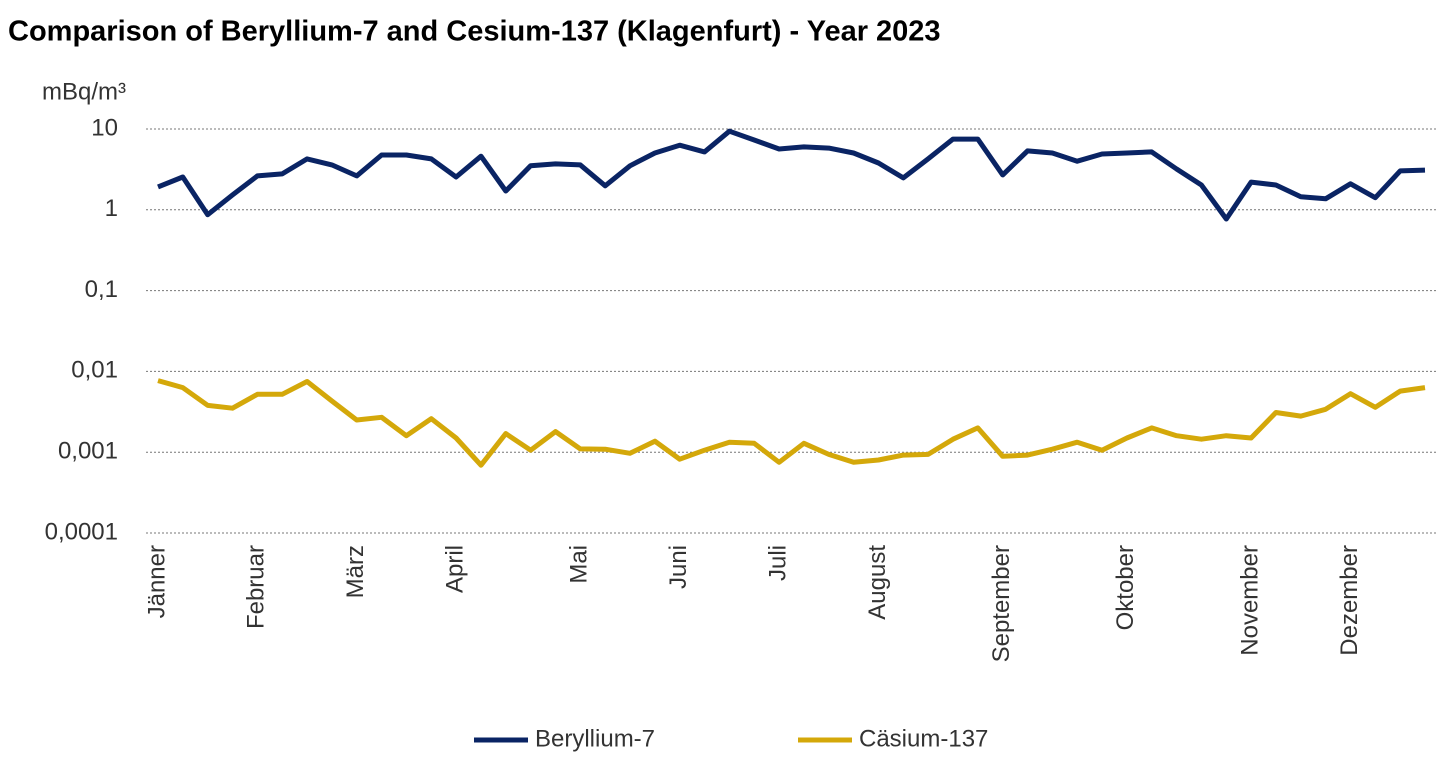  I want to click on x-tick-label: Mai, so click(579, 564).